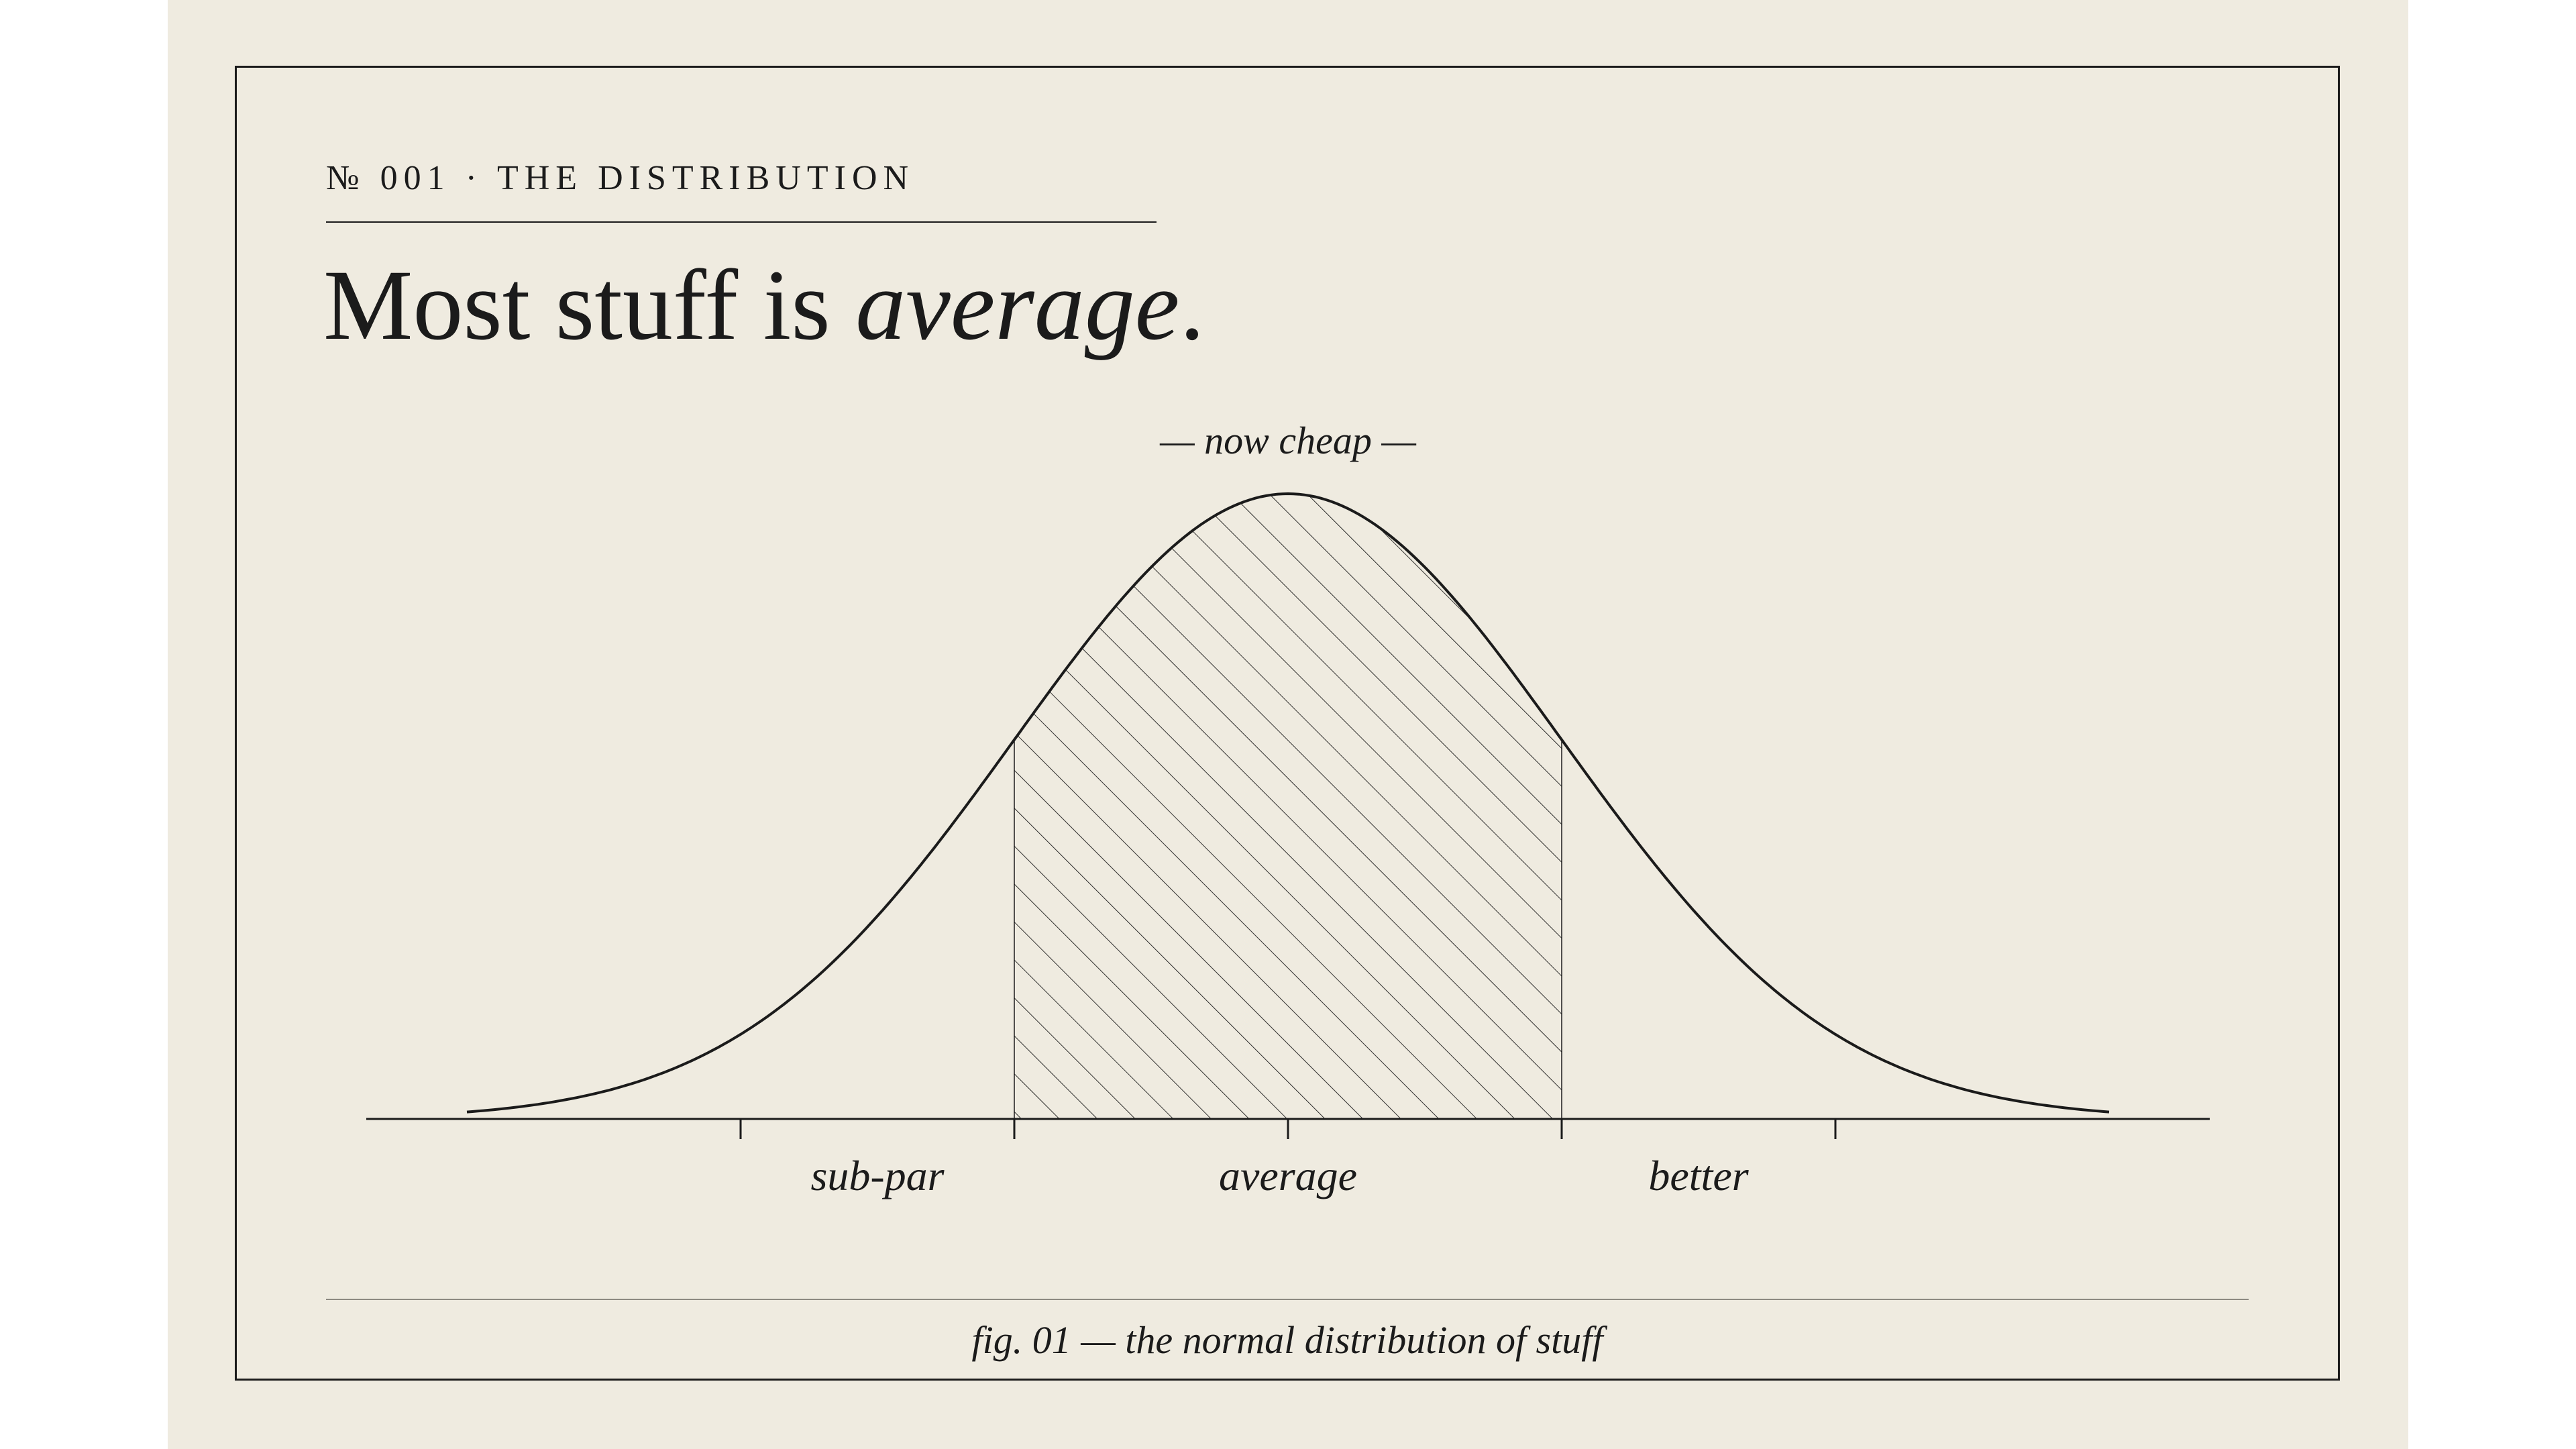  What do you see at coordinates (1288, 1175) in the screenshot?
I see `x-axis-label-average: average` at bounding box center [1288, 1175].